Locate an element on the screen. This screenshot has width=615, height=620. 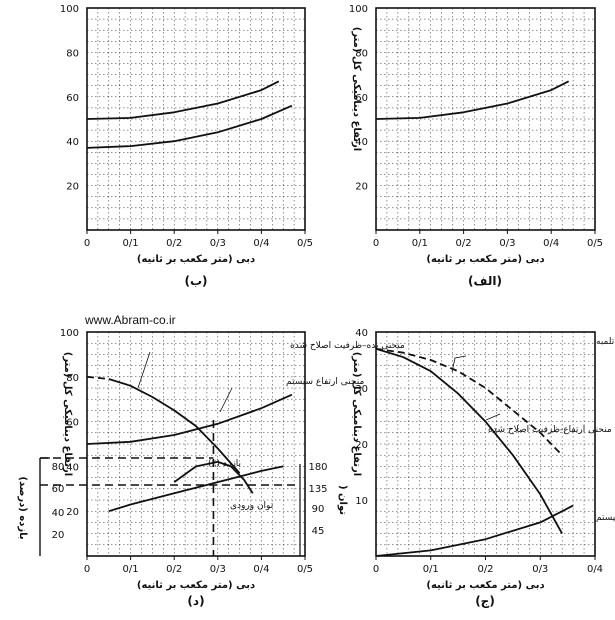
power-tick-label: 45 is located at coordinates (318, 531).